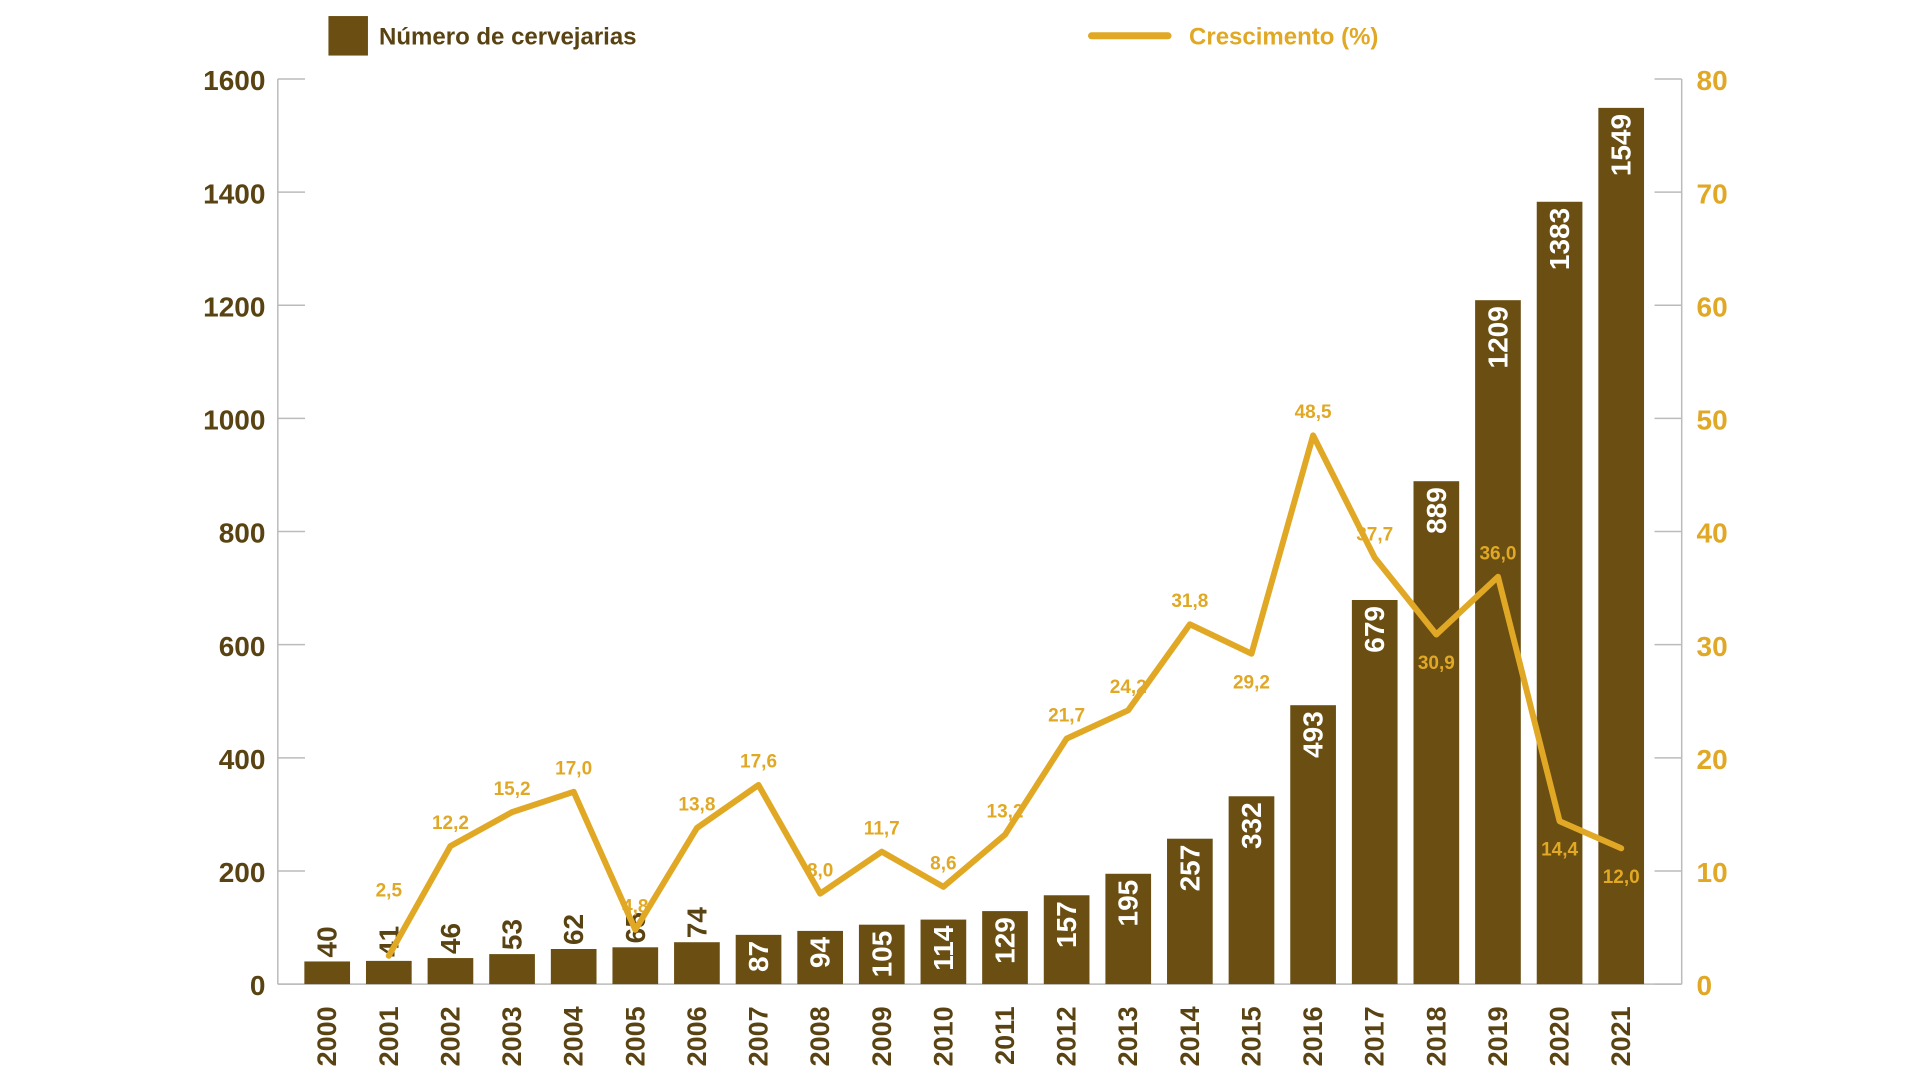 The height and width of the screenshot is (1085, 1920). Describe the element at coordinates (1251, 682) in the screenshot. I see `growth-value-label: 29,2` at that location.